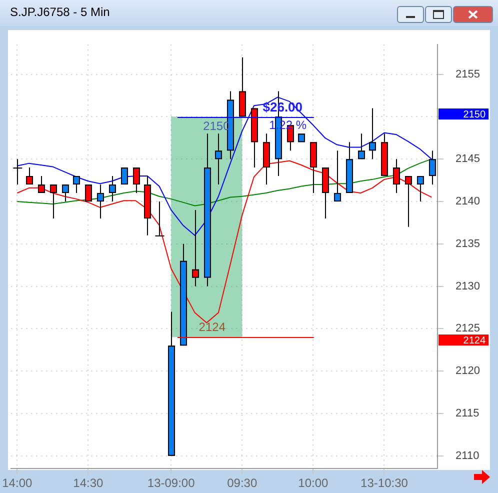 This screenshot has width=498, height=493. What do you see at coordinates (88, 483) in the screenshot?
I see `x-tick-label: 14:30` at bounding box center [88, 483].